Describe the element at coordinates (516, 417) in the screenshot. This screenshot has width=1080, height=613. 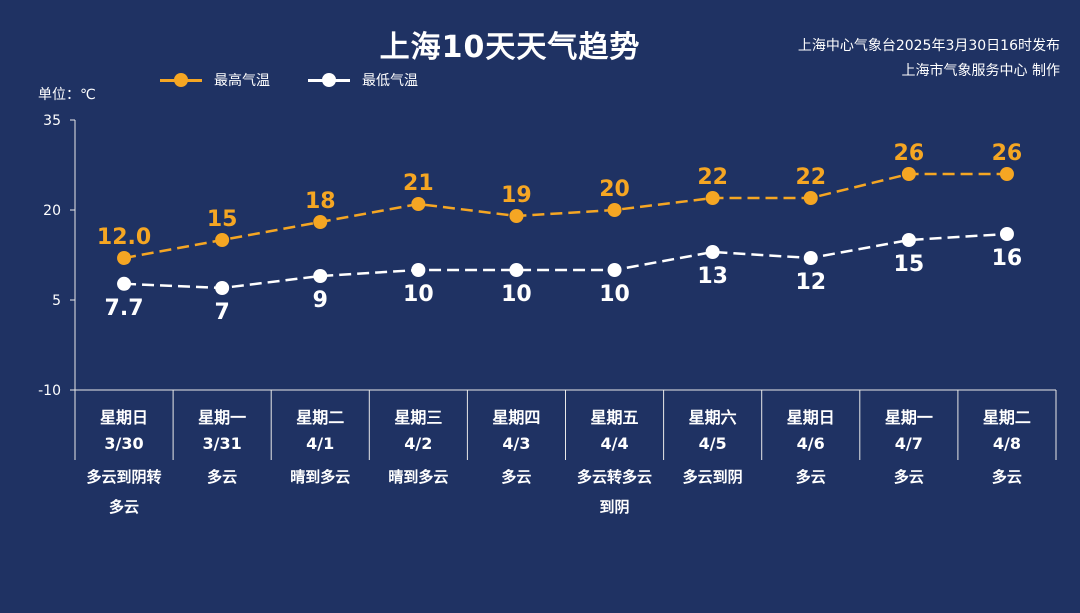
I see `weekday-label: 星期四` at that location.